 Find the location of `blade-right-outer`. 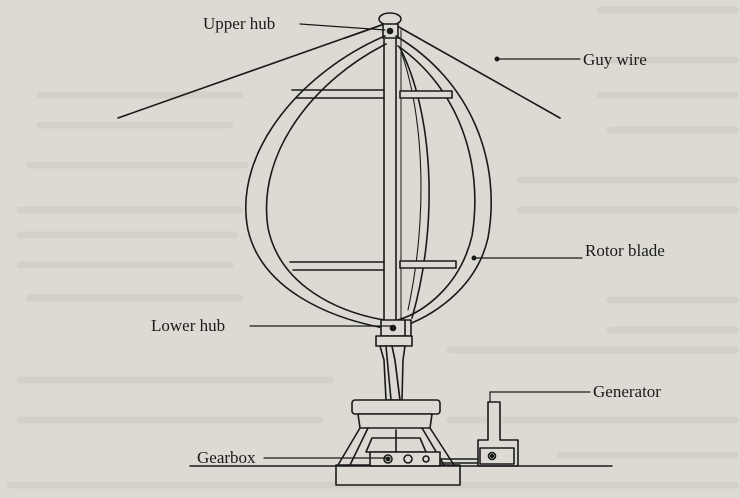

blade-right-outer is located at coordinates (443, 182).